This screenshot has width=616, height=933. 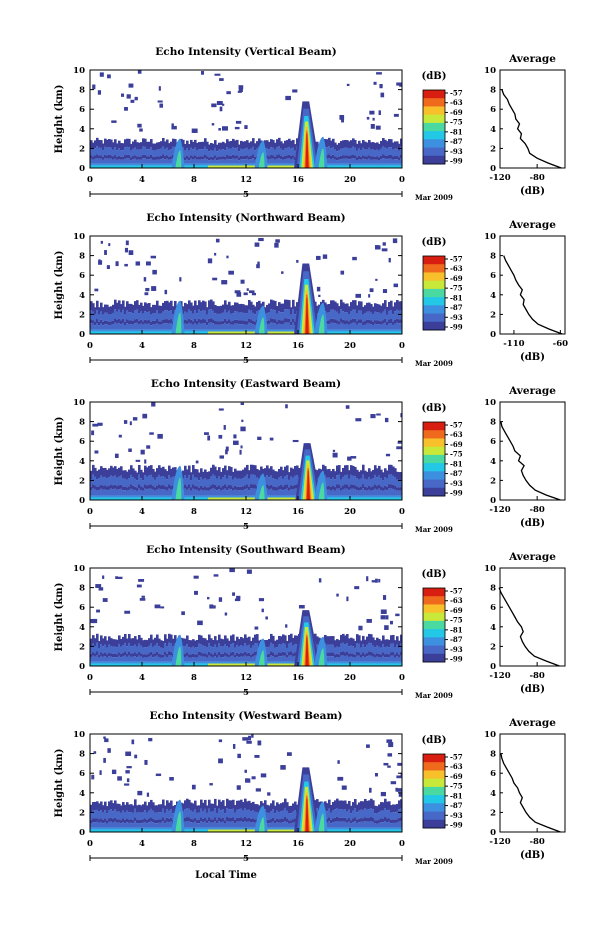 What do you see at coordinates (493, 335) in the screenshot?
I see `avg-y-tick-label: 0` at bounding box center [493, 335].